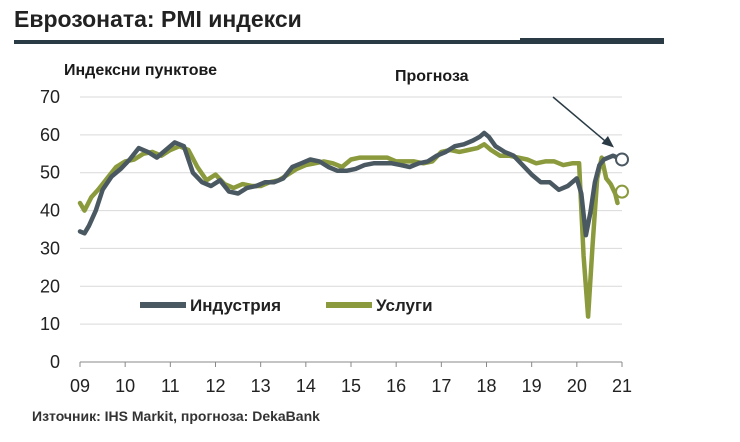  Describe the element at coordinates (158, 19) in the screenshot. I see `page-title: Еврозоната: PMI индекси` at that location.